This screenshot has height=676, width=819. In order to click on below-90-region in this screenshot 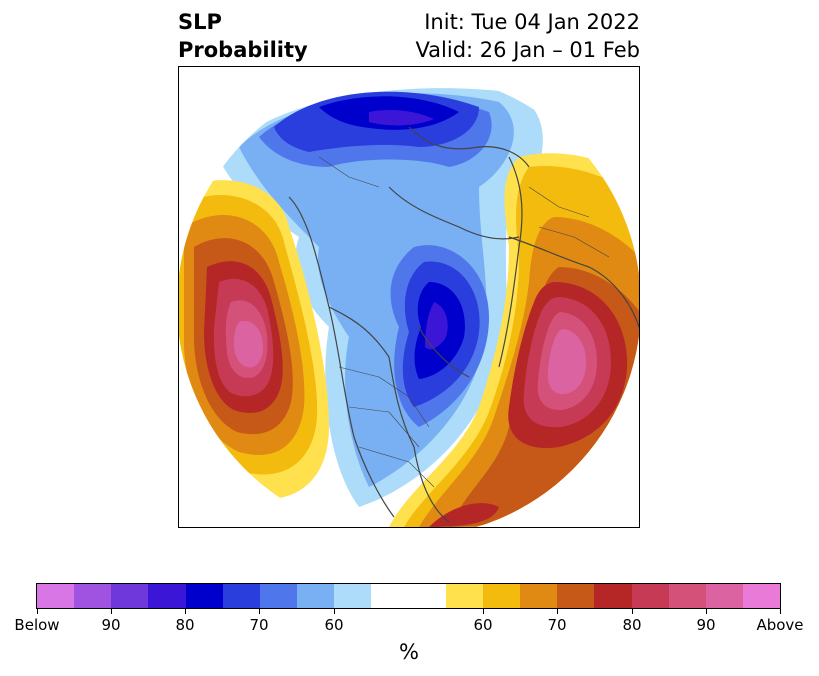, I will do `click(408, 229)`.